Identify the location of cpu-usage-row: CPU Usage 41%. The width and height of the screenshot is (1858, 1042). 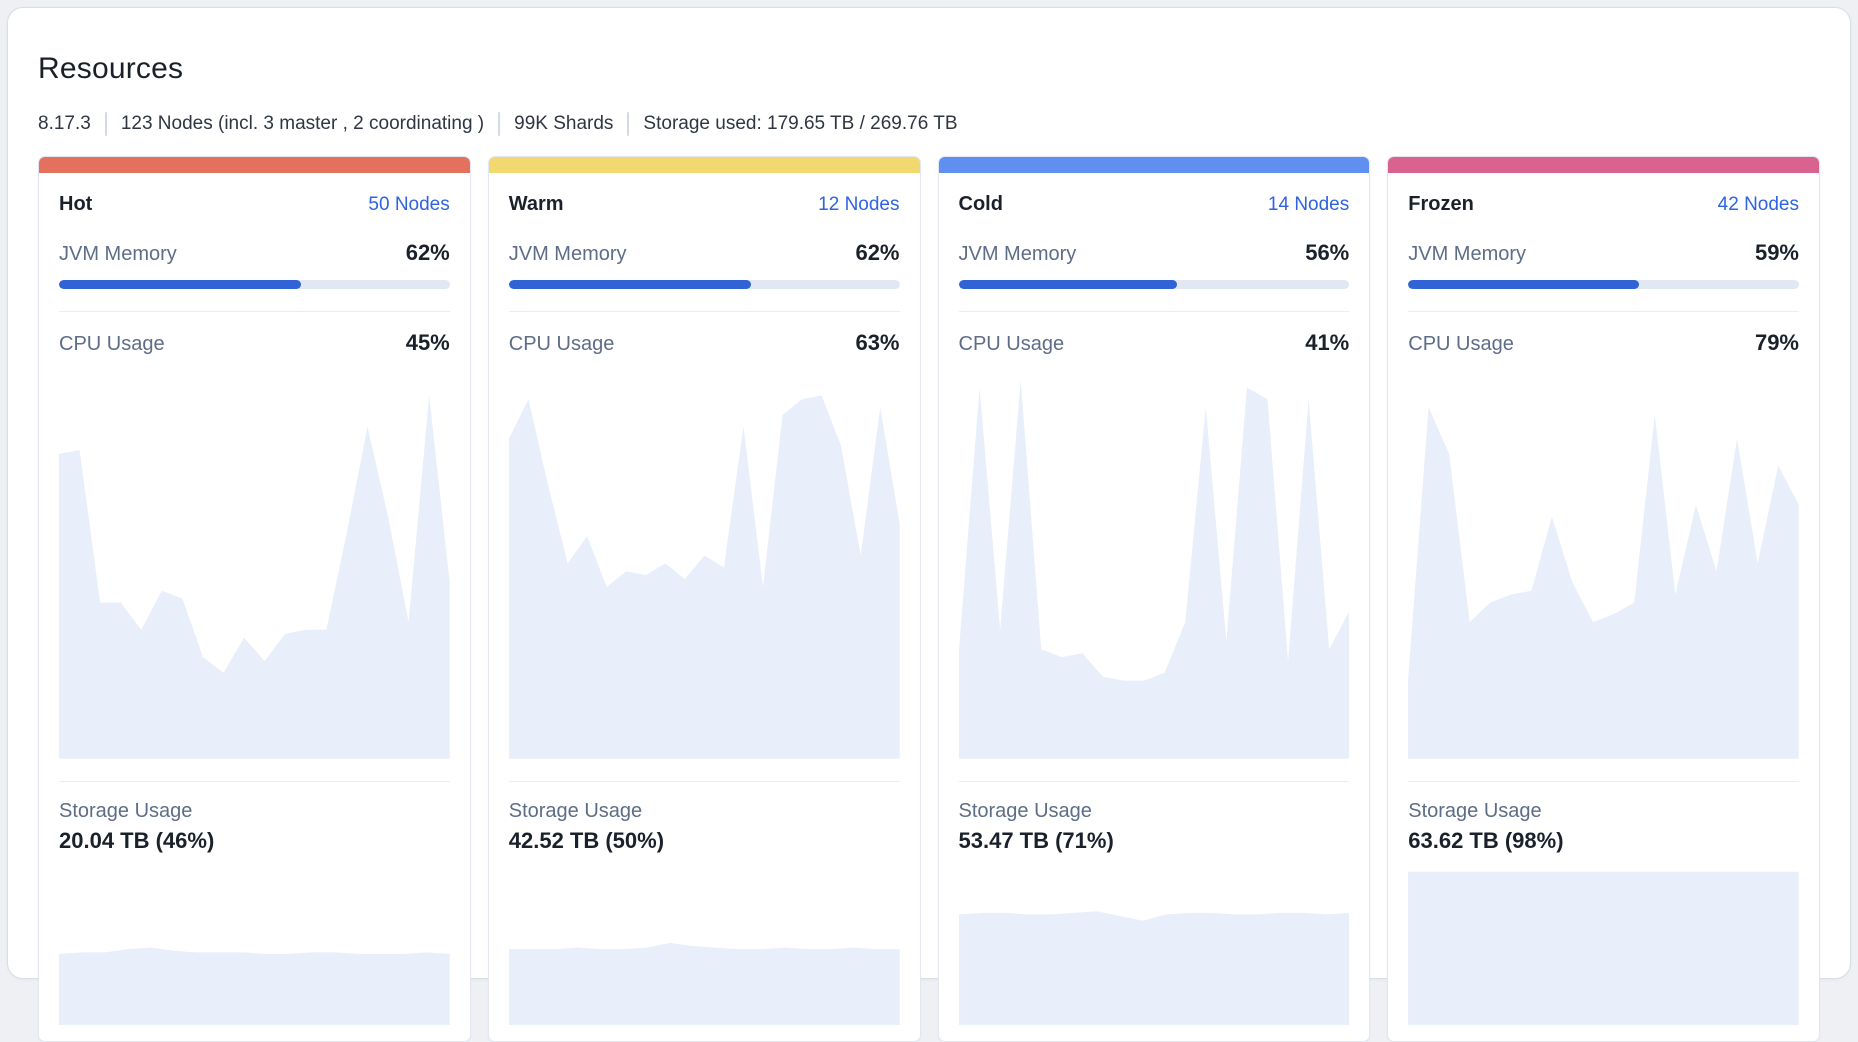
(1154, 343).